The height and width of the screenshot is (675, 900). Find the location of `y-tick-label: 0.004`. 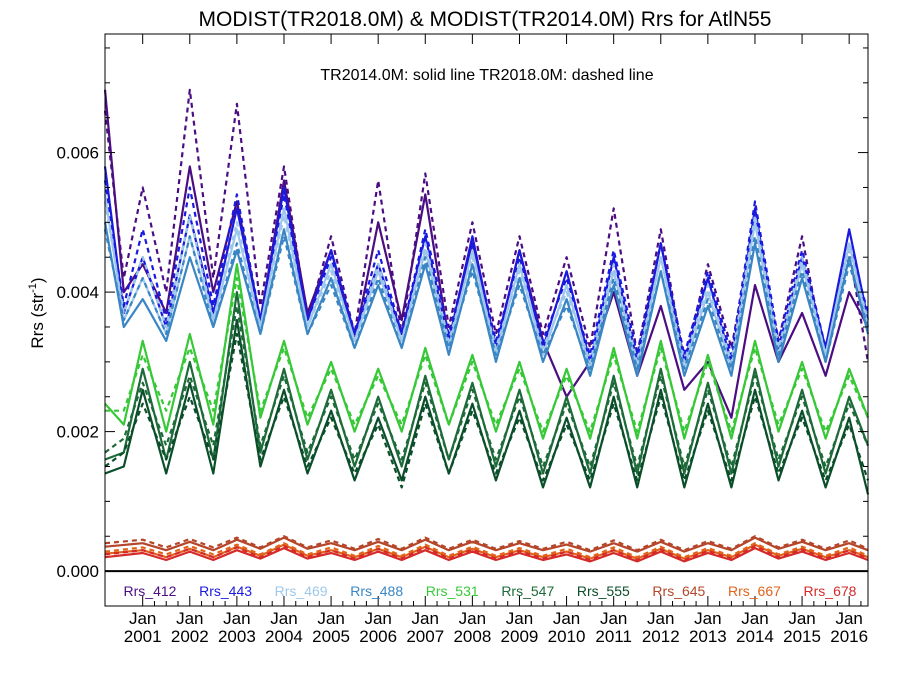

y-tick-label: 0.004 is located at coordinates (77, 292).